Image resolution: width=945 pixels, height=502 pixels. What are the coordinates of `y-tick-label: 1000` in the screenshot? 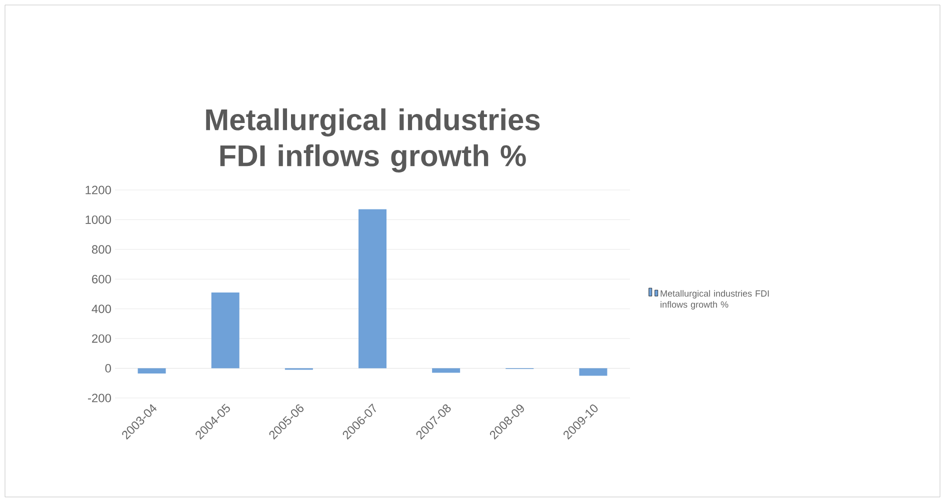 It's located at (99, 219).